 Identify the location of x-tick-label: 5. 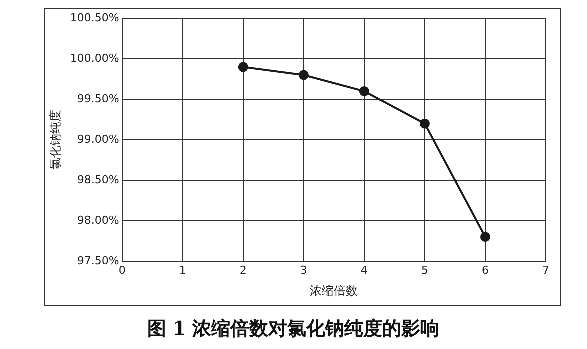
(424, 270).